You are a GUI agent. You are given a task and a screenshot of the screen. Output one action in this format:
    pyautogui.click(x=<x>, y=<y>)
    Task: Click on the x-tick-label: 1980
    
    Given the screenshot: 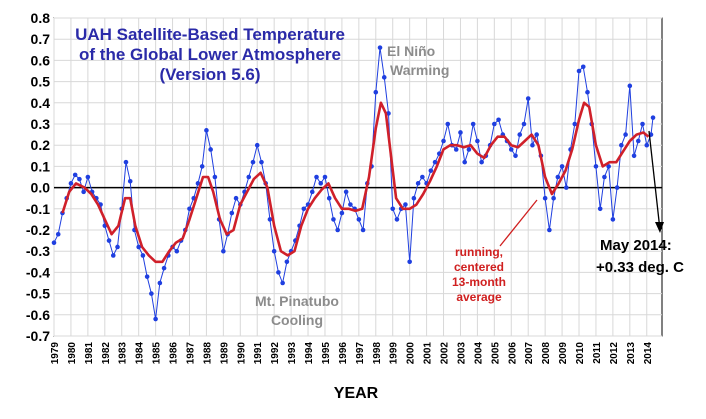 What is the action you would take?
    pyautogui.click(x=72, y=353)
    